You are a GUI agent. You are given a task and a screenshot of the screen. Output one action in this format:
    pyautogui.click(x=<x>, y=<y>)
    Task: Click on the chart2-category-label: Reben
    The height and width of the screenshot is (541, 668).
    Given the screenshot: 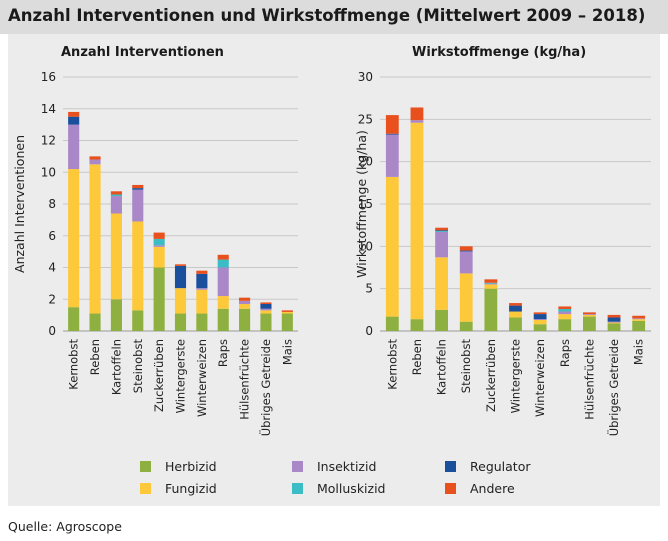 What is the action you would take?
    pyautogui.click(x=417, y=357)
    